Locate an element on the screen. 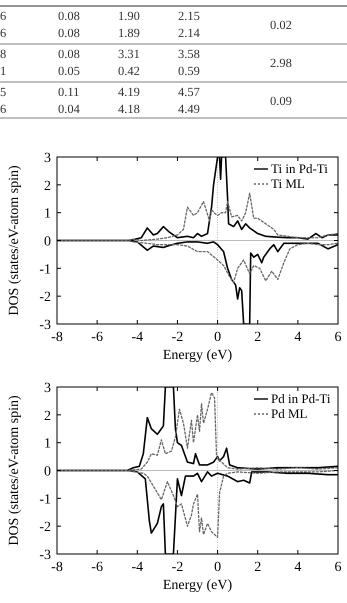 This screenshot has width=347, height=603. text: 0.42 is located at coordinates (129, 71).